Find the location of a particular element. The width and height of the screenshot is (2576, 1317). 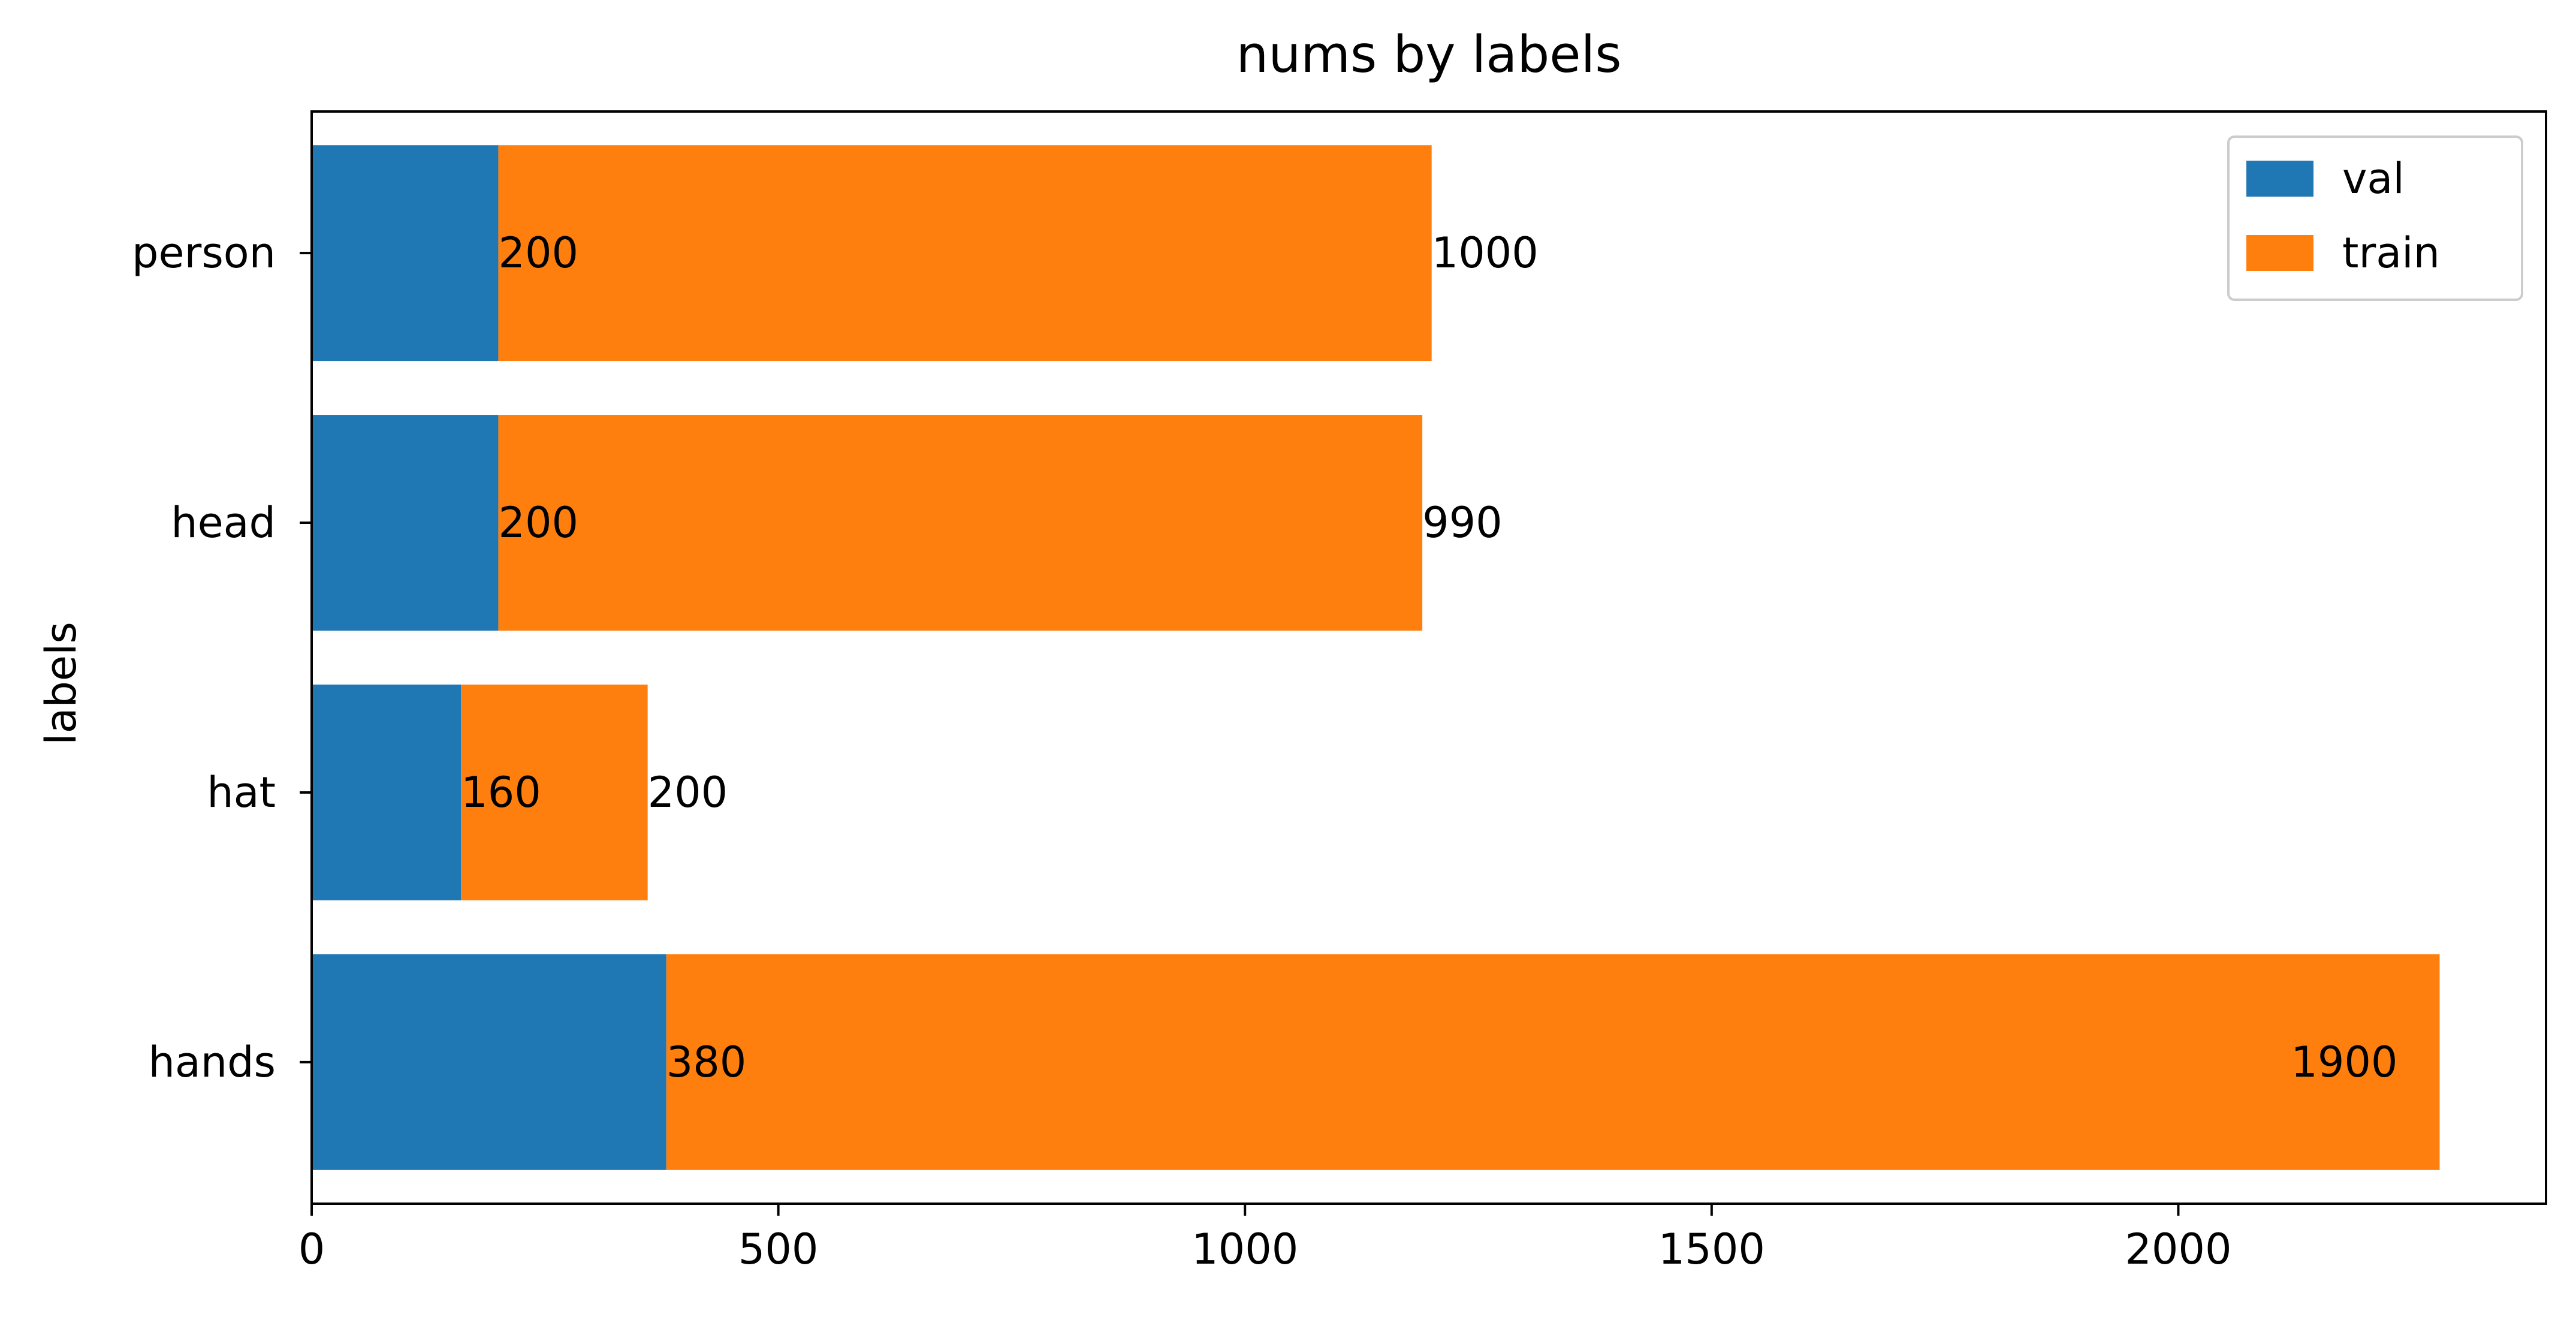

x-tick-label-2000: 2000 is located at coordinates (2178, 1249).